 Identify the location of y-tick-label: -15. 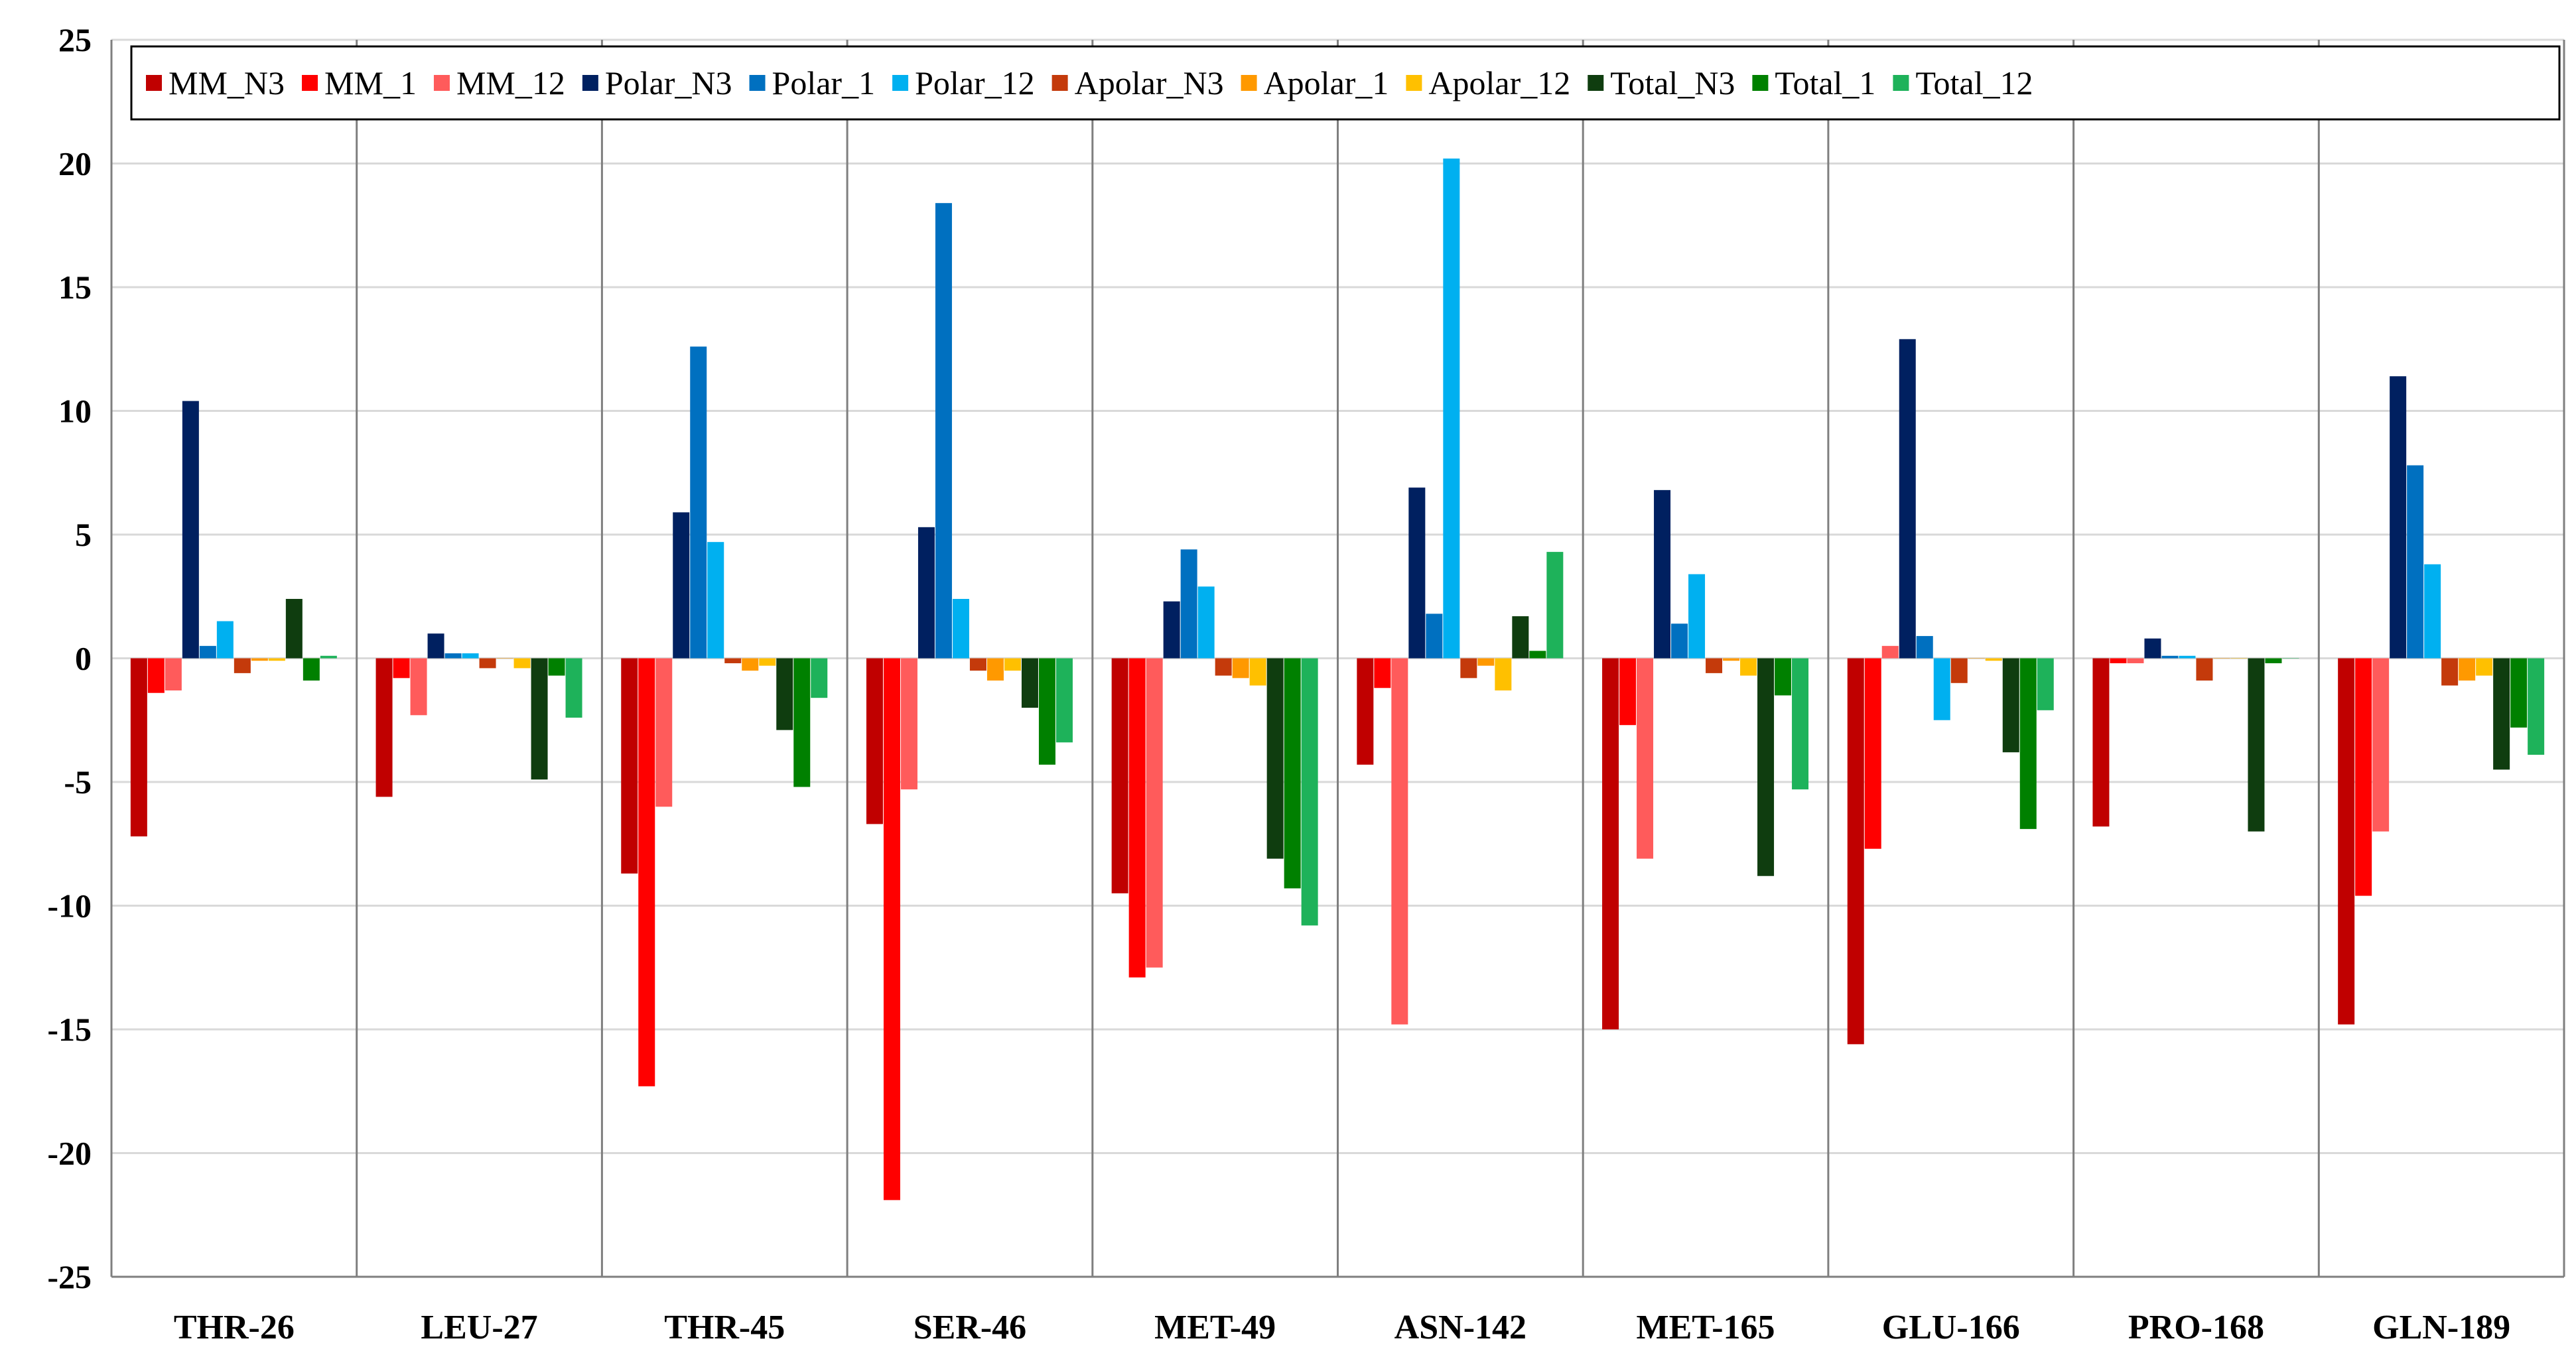
(69, 1029).